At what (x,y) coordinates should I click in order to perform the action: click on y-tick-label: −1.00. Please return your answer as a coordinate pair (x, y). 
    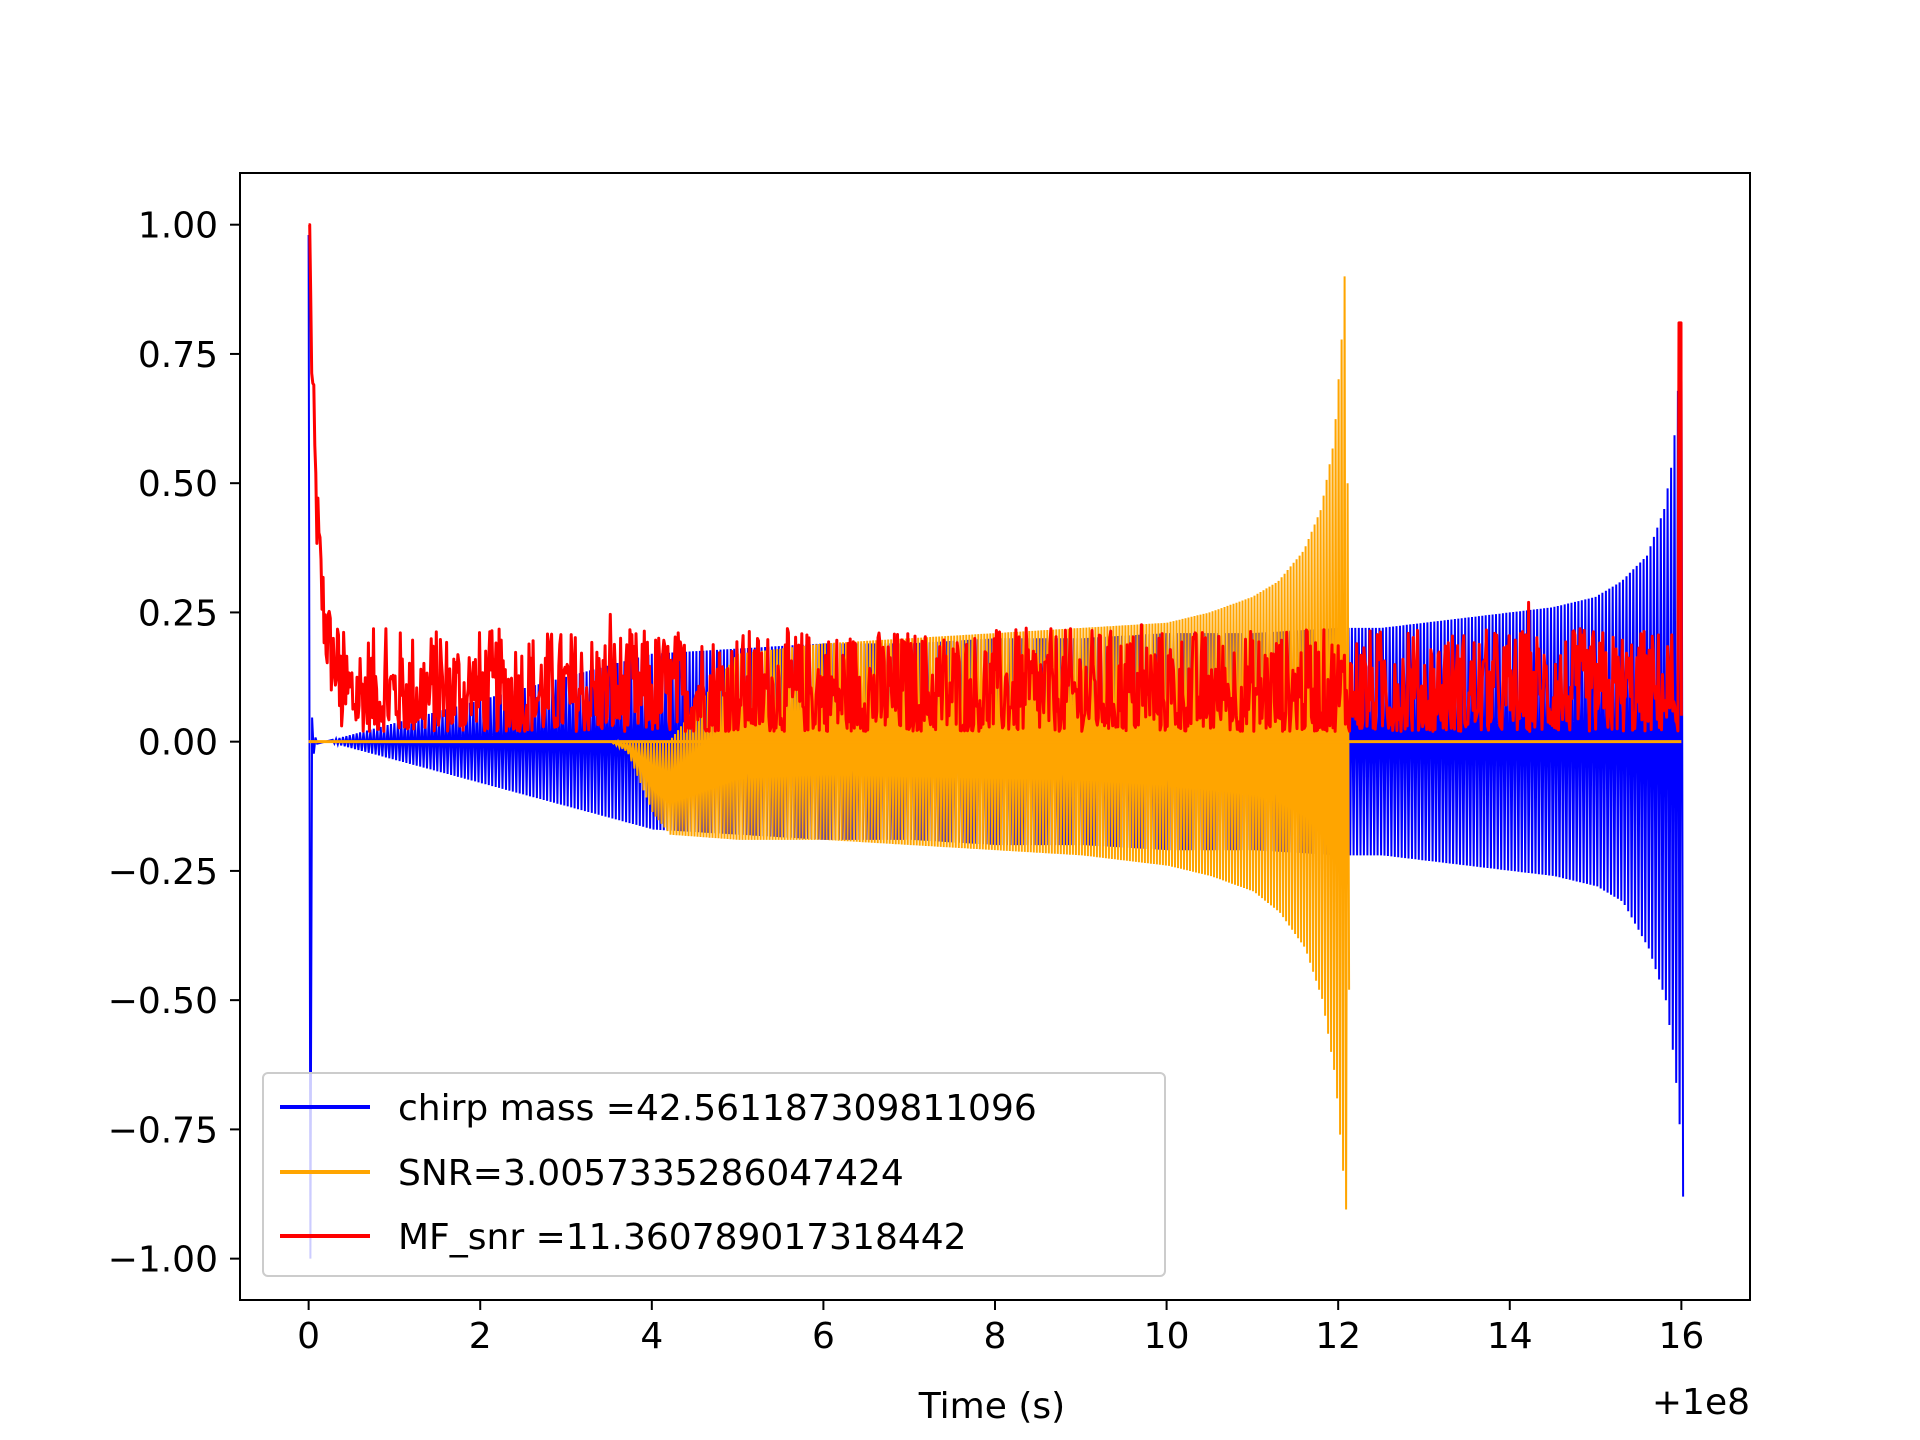
    Looking at the image, I should click on (163, 1260).